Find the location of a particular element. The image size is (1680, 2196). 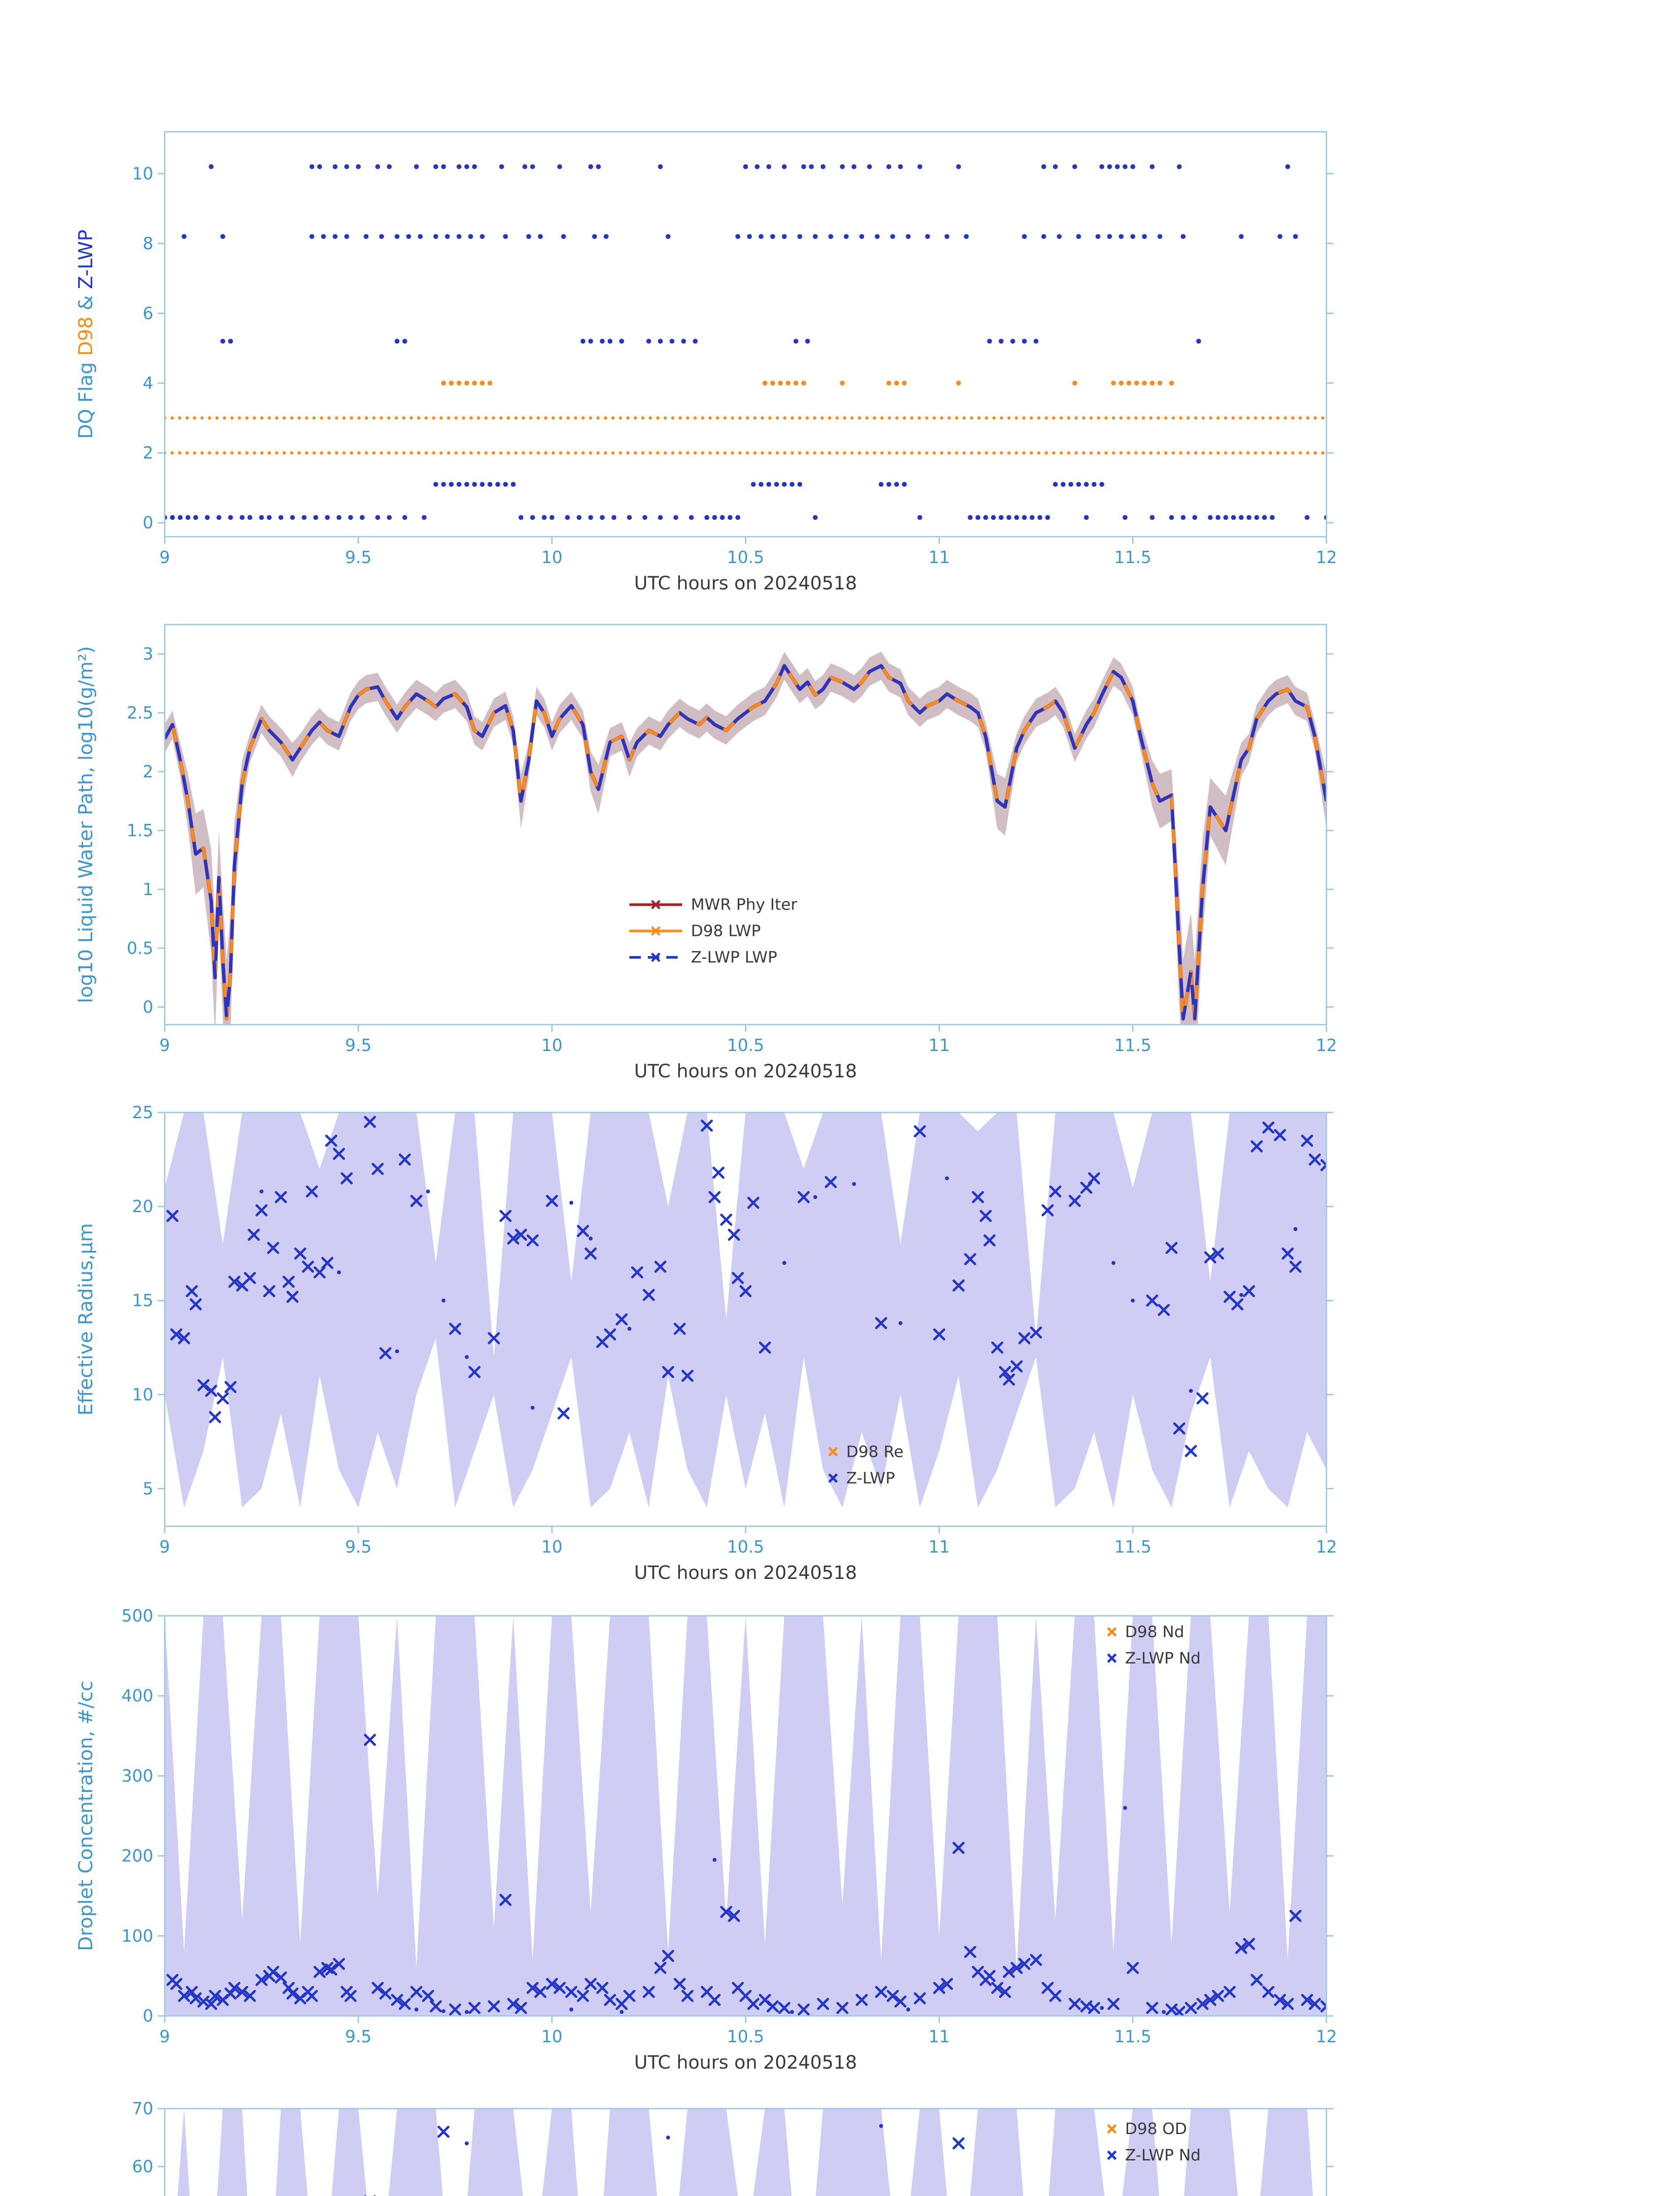

legend-label: D98 LWP is located at coordinates (726, 931).